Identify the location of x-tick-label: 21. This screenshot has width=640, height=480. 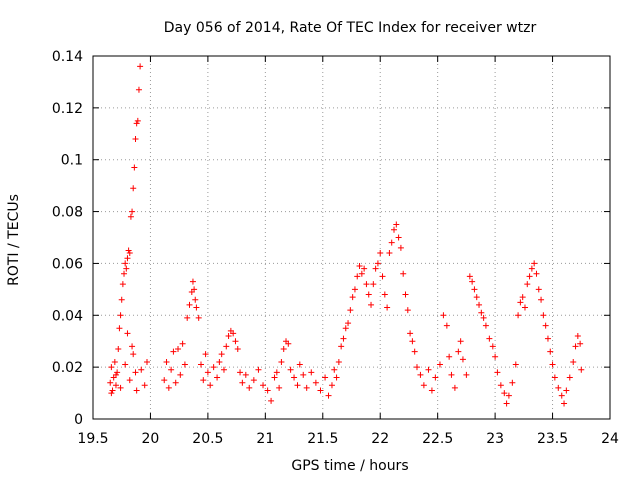
(265, 439).